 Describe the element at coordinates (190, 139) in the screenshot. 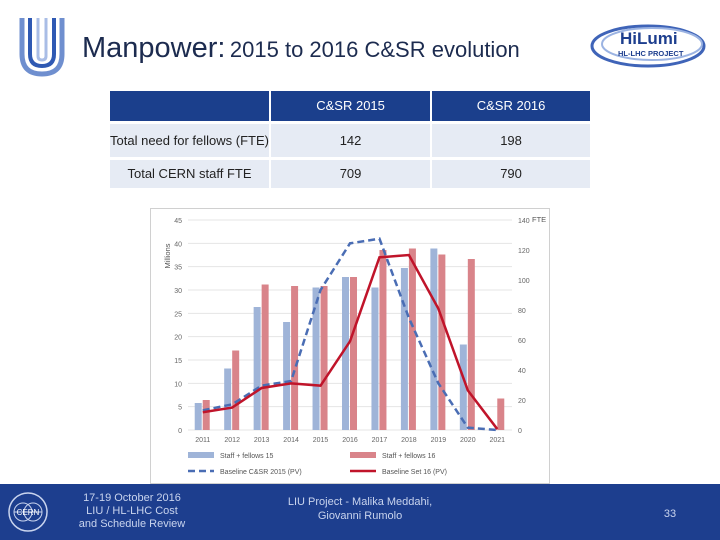

I see `row-label-fellows: Total need for fellows (FTE)` at that location.